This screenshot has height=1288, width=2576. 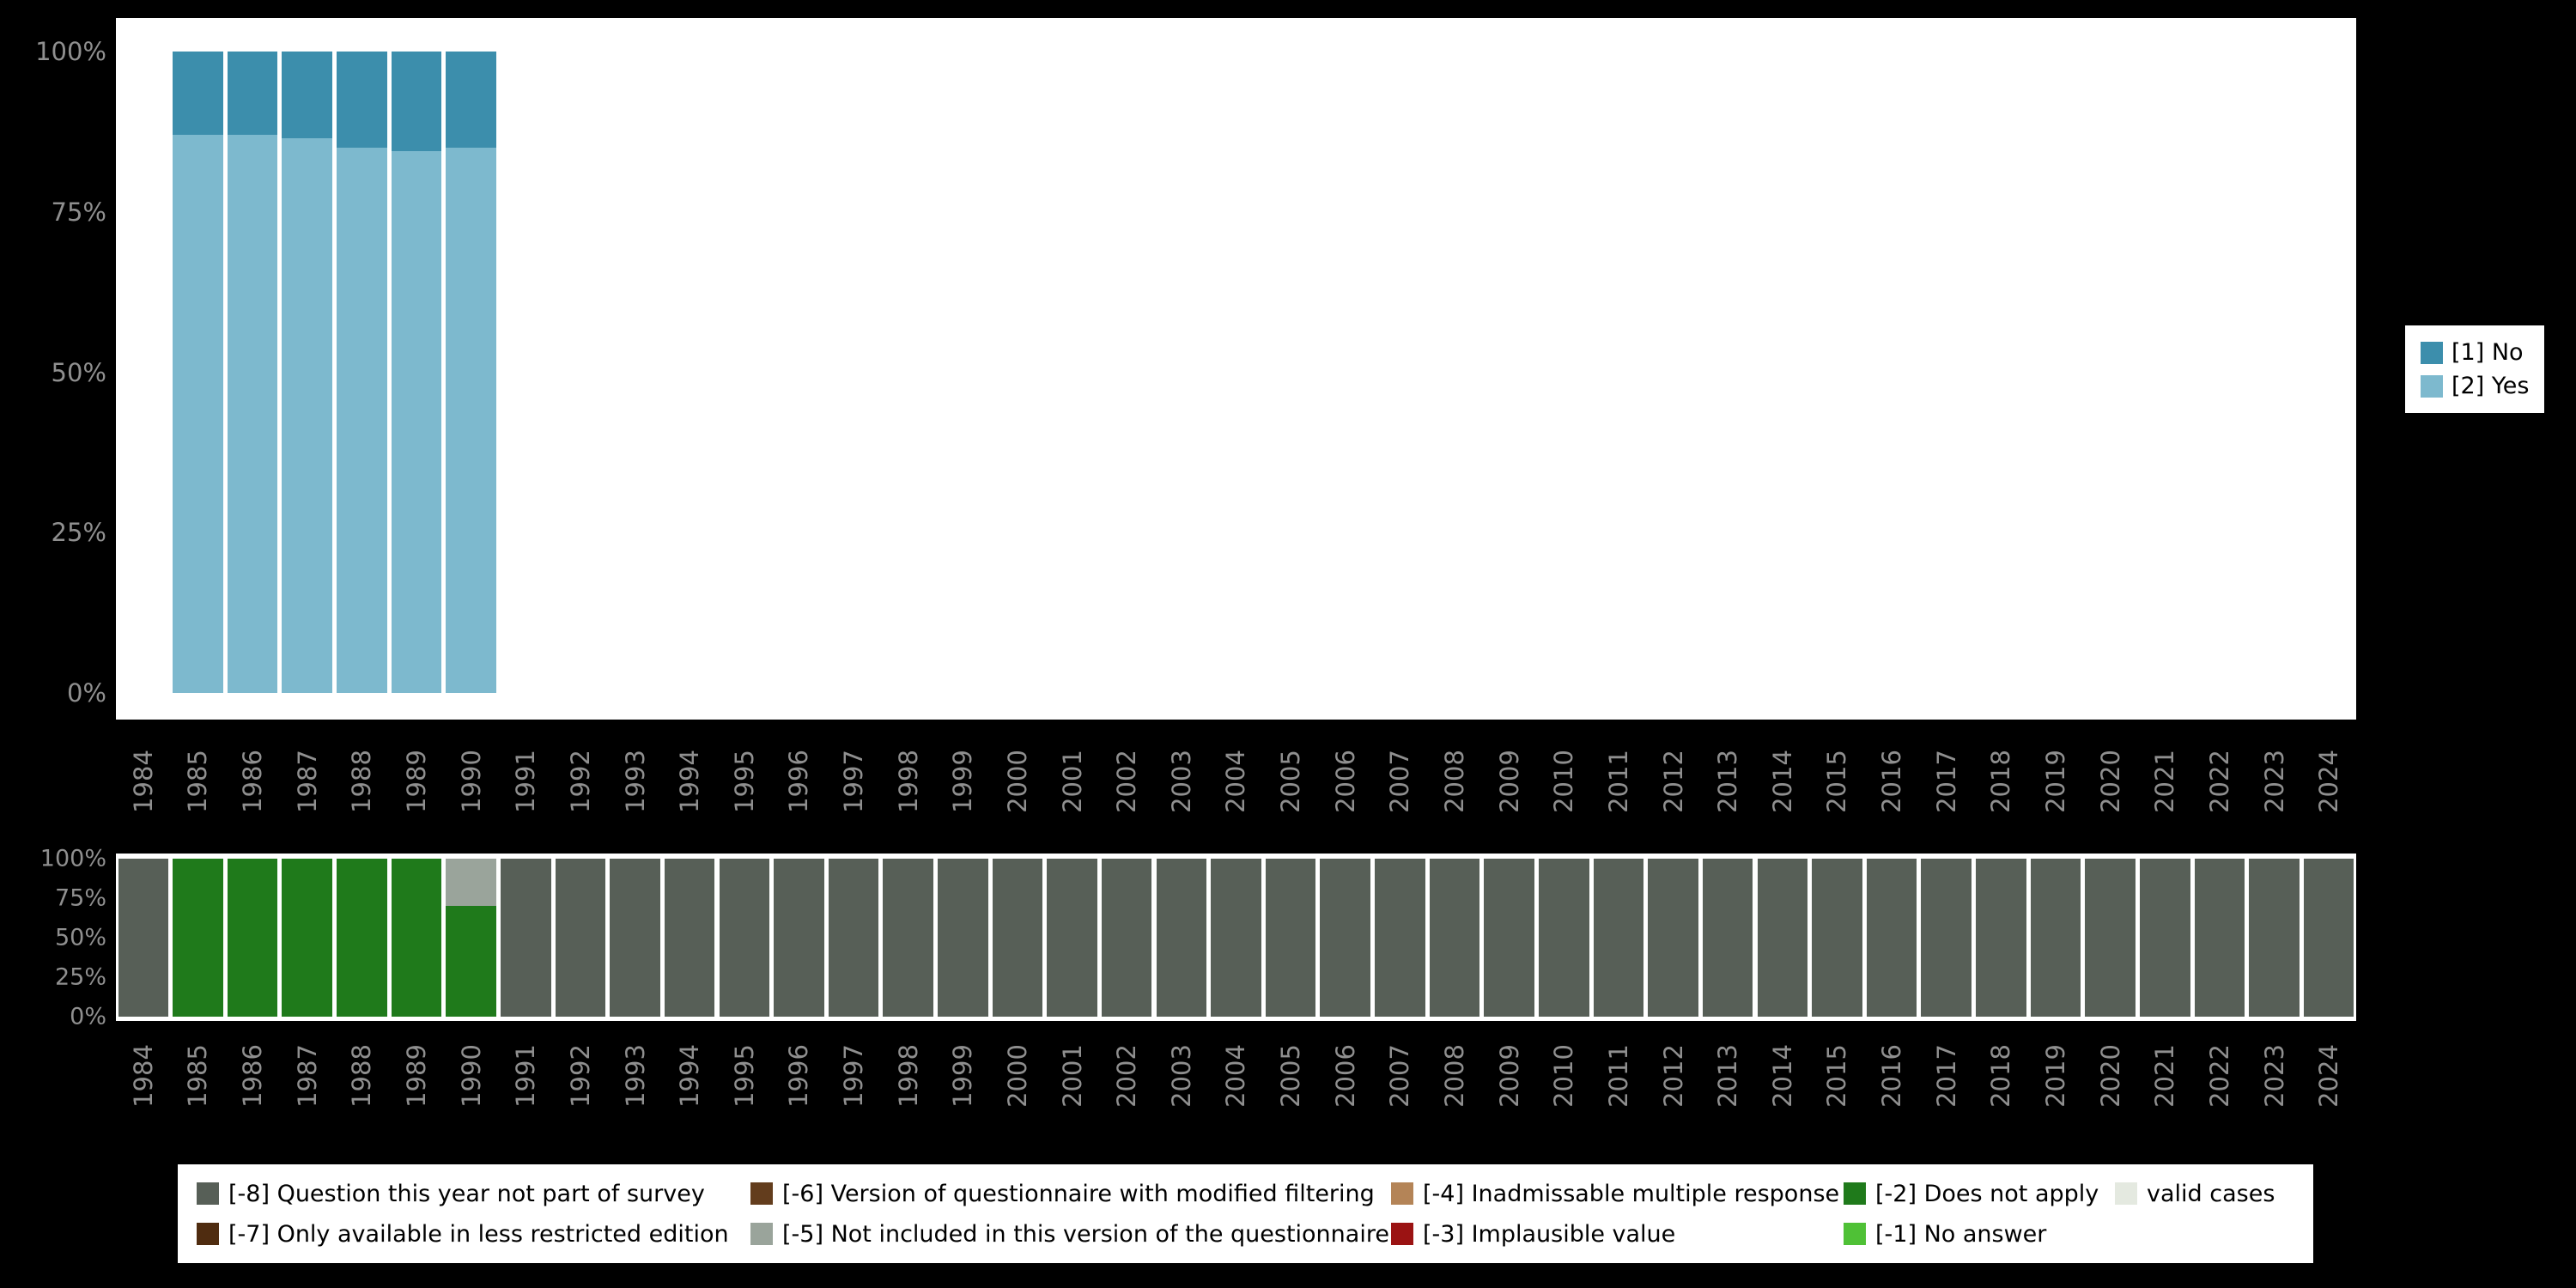 What do you see at coordinates (1980, 1194) in the screenshot?
I see `legend-item: [-2] Does not apply` at bounding box center [1980, 1194].